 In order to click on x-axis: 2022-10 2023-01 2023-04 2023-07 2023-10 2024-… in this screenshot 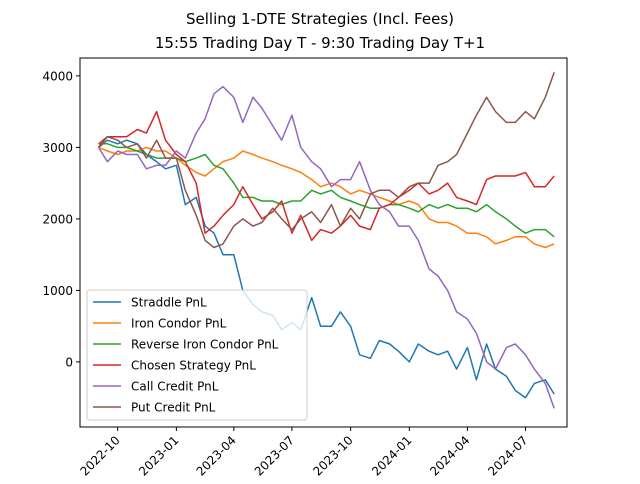, I will do `click(304, 453)`.